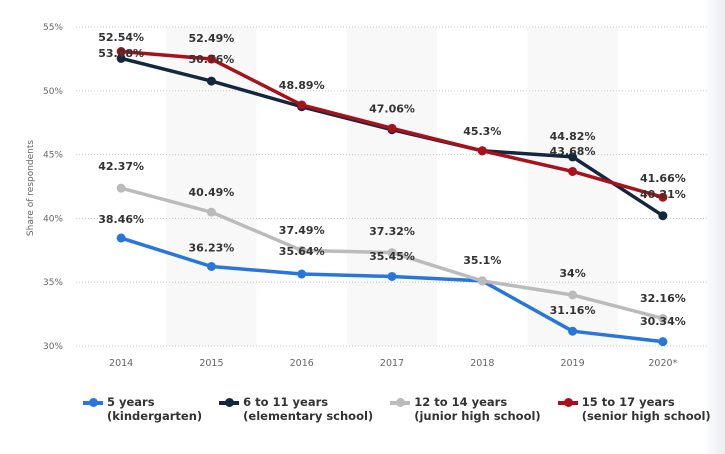 This screenshot has height=454, width=725. I want to click on band-2017, so click(392, 186).